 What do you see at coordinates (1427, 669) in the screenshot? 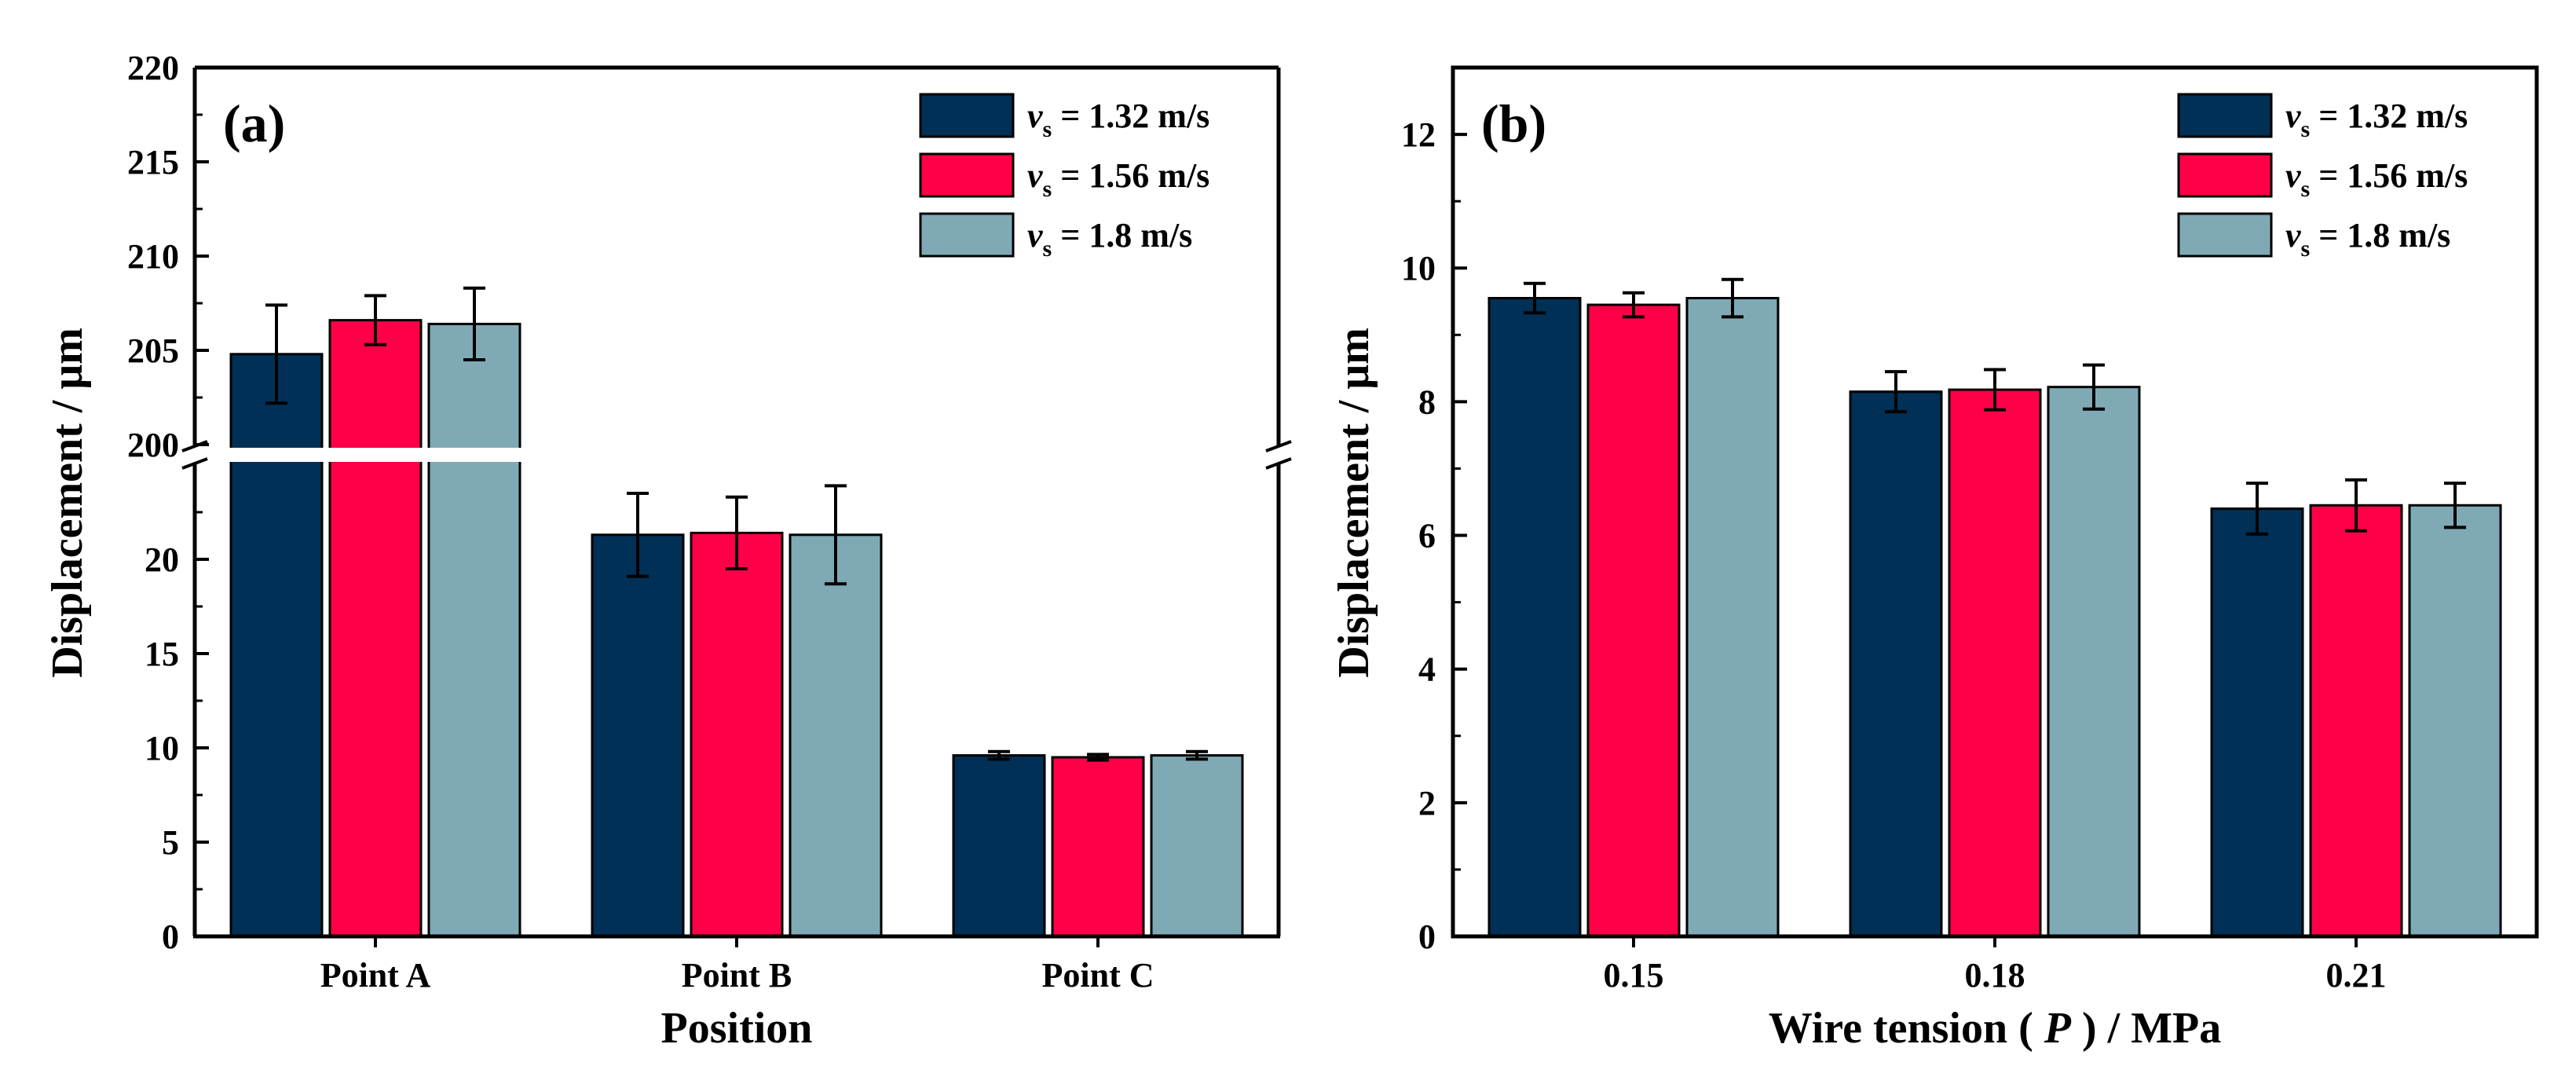
I see `ytick-label-b-4: 4` at bounding box center [1427, 669].